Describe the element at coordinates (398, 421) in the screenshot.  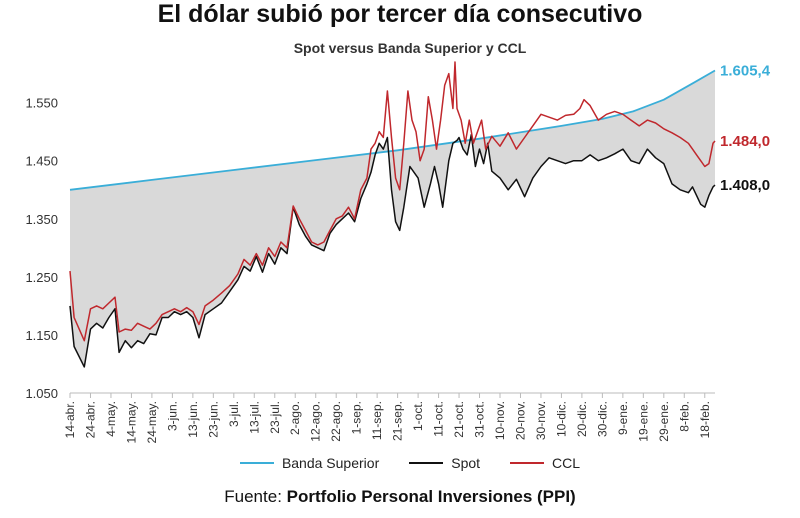
I see `x-tick-label: 21-sep.` at that location.